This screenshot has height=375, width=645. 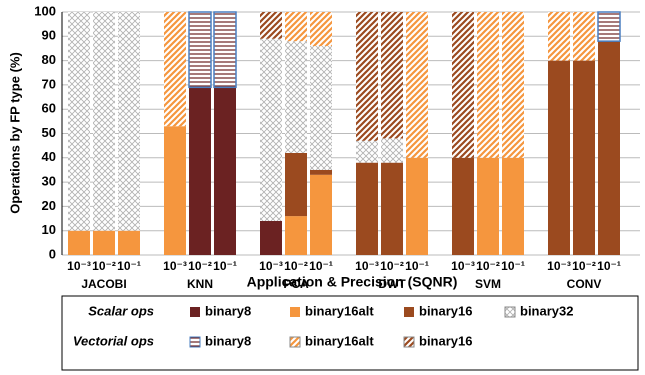 I want to click on y-axis-label: Operations by FP type (%), so click(x=14, y=133).